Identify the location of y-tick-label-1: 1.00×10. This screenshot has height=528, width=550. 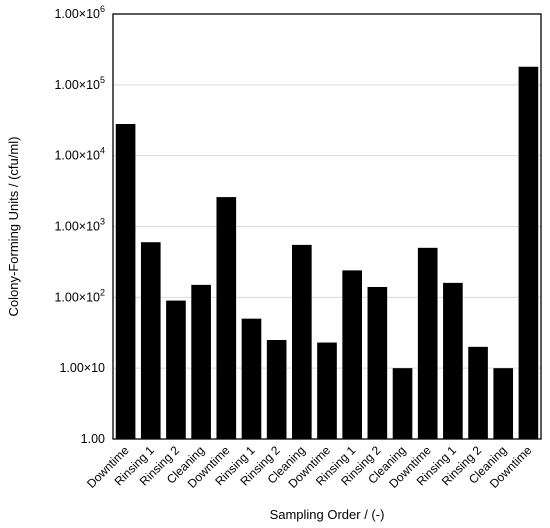
(82, 368).